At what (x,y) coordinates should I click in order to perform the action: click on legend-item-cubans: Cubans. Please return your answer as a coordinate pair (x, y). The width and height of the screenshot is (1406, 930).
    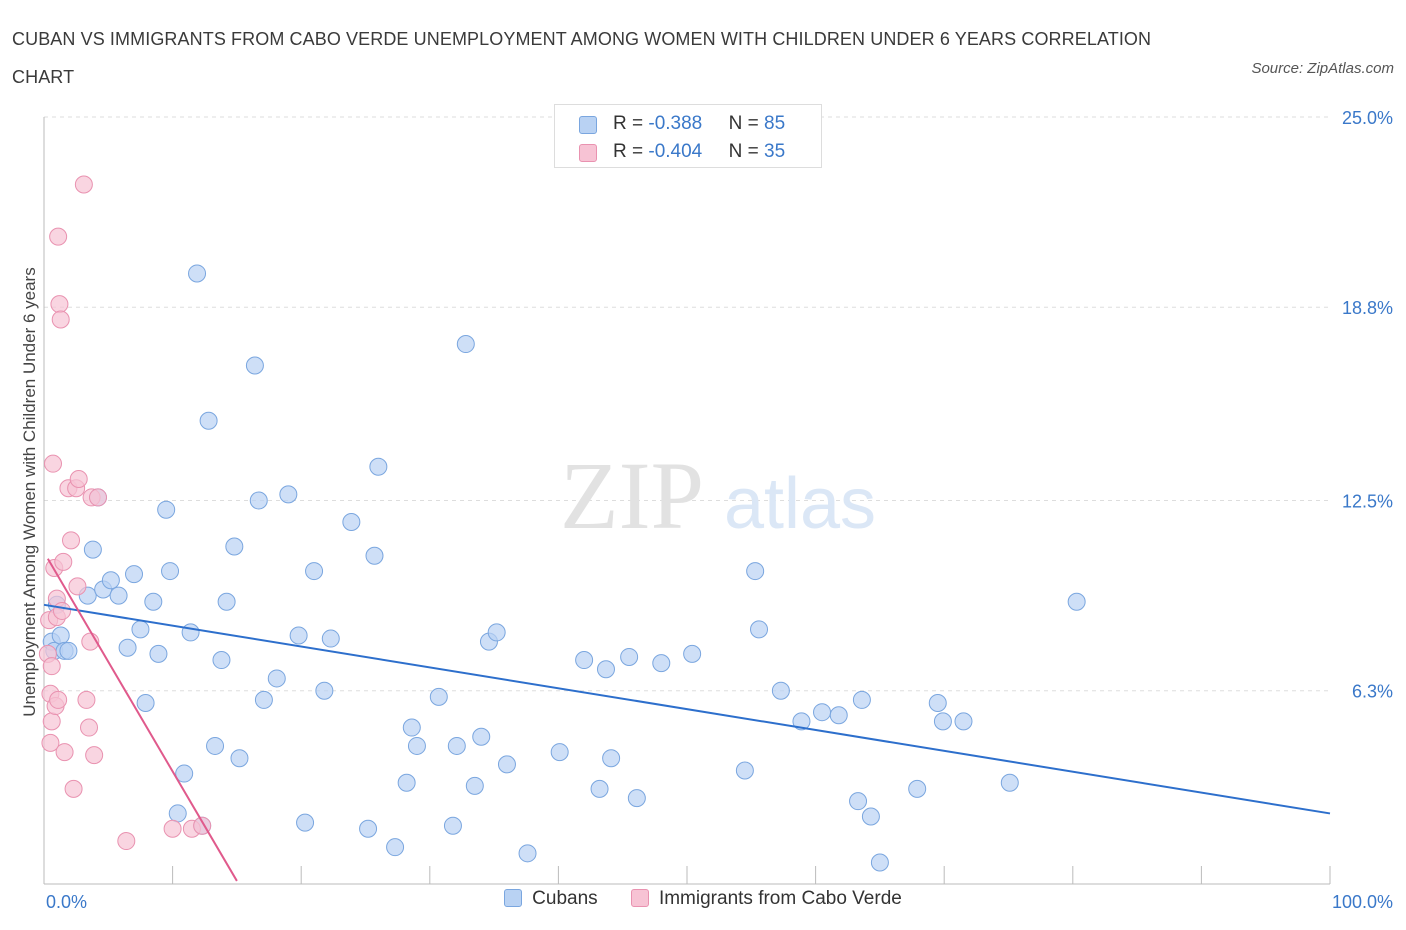
    Looking at the image, I should click on (551, 899).